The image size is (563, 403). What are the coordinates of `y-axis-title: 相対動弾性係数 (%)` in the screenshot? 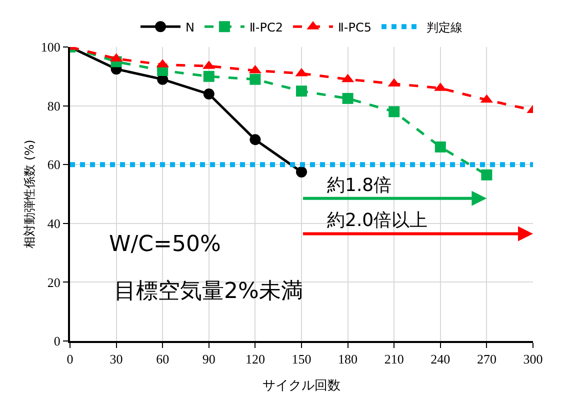 It's located at (29, 194).